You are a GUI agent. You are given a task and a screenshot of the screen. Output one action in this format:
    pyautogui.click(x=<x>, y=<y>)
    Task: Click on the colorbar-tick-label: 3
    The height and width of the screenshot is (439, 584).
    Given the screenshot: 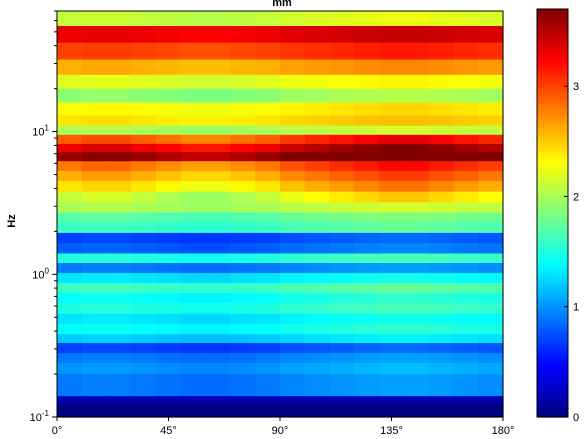 What is the action you would take?
    pyautogui.click(x=576, y=87)
    